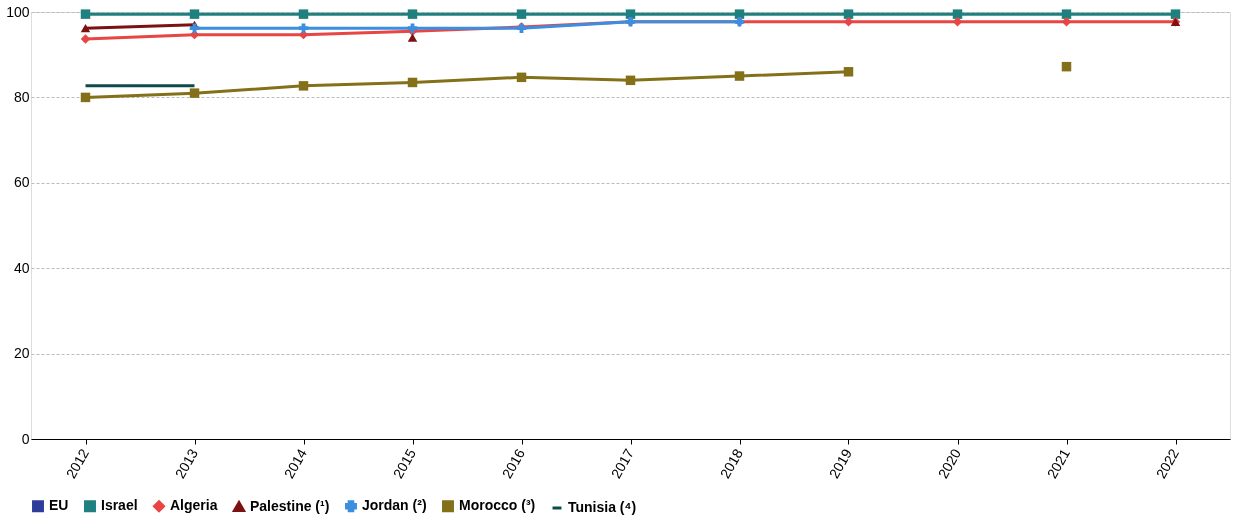 The height and width of the screenshot is (532, 1245). I want to click on y-tick-label: 80, so click(21, 96).